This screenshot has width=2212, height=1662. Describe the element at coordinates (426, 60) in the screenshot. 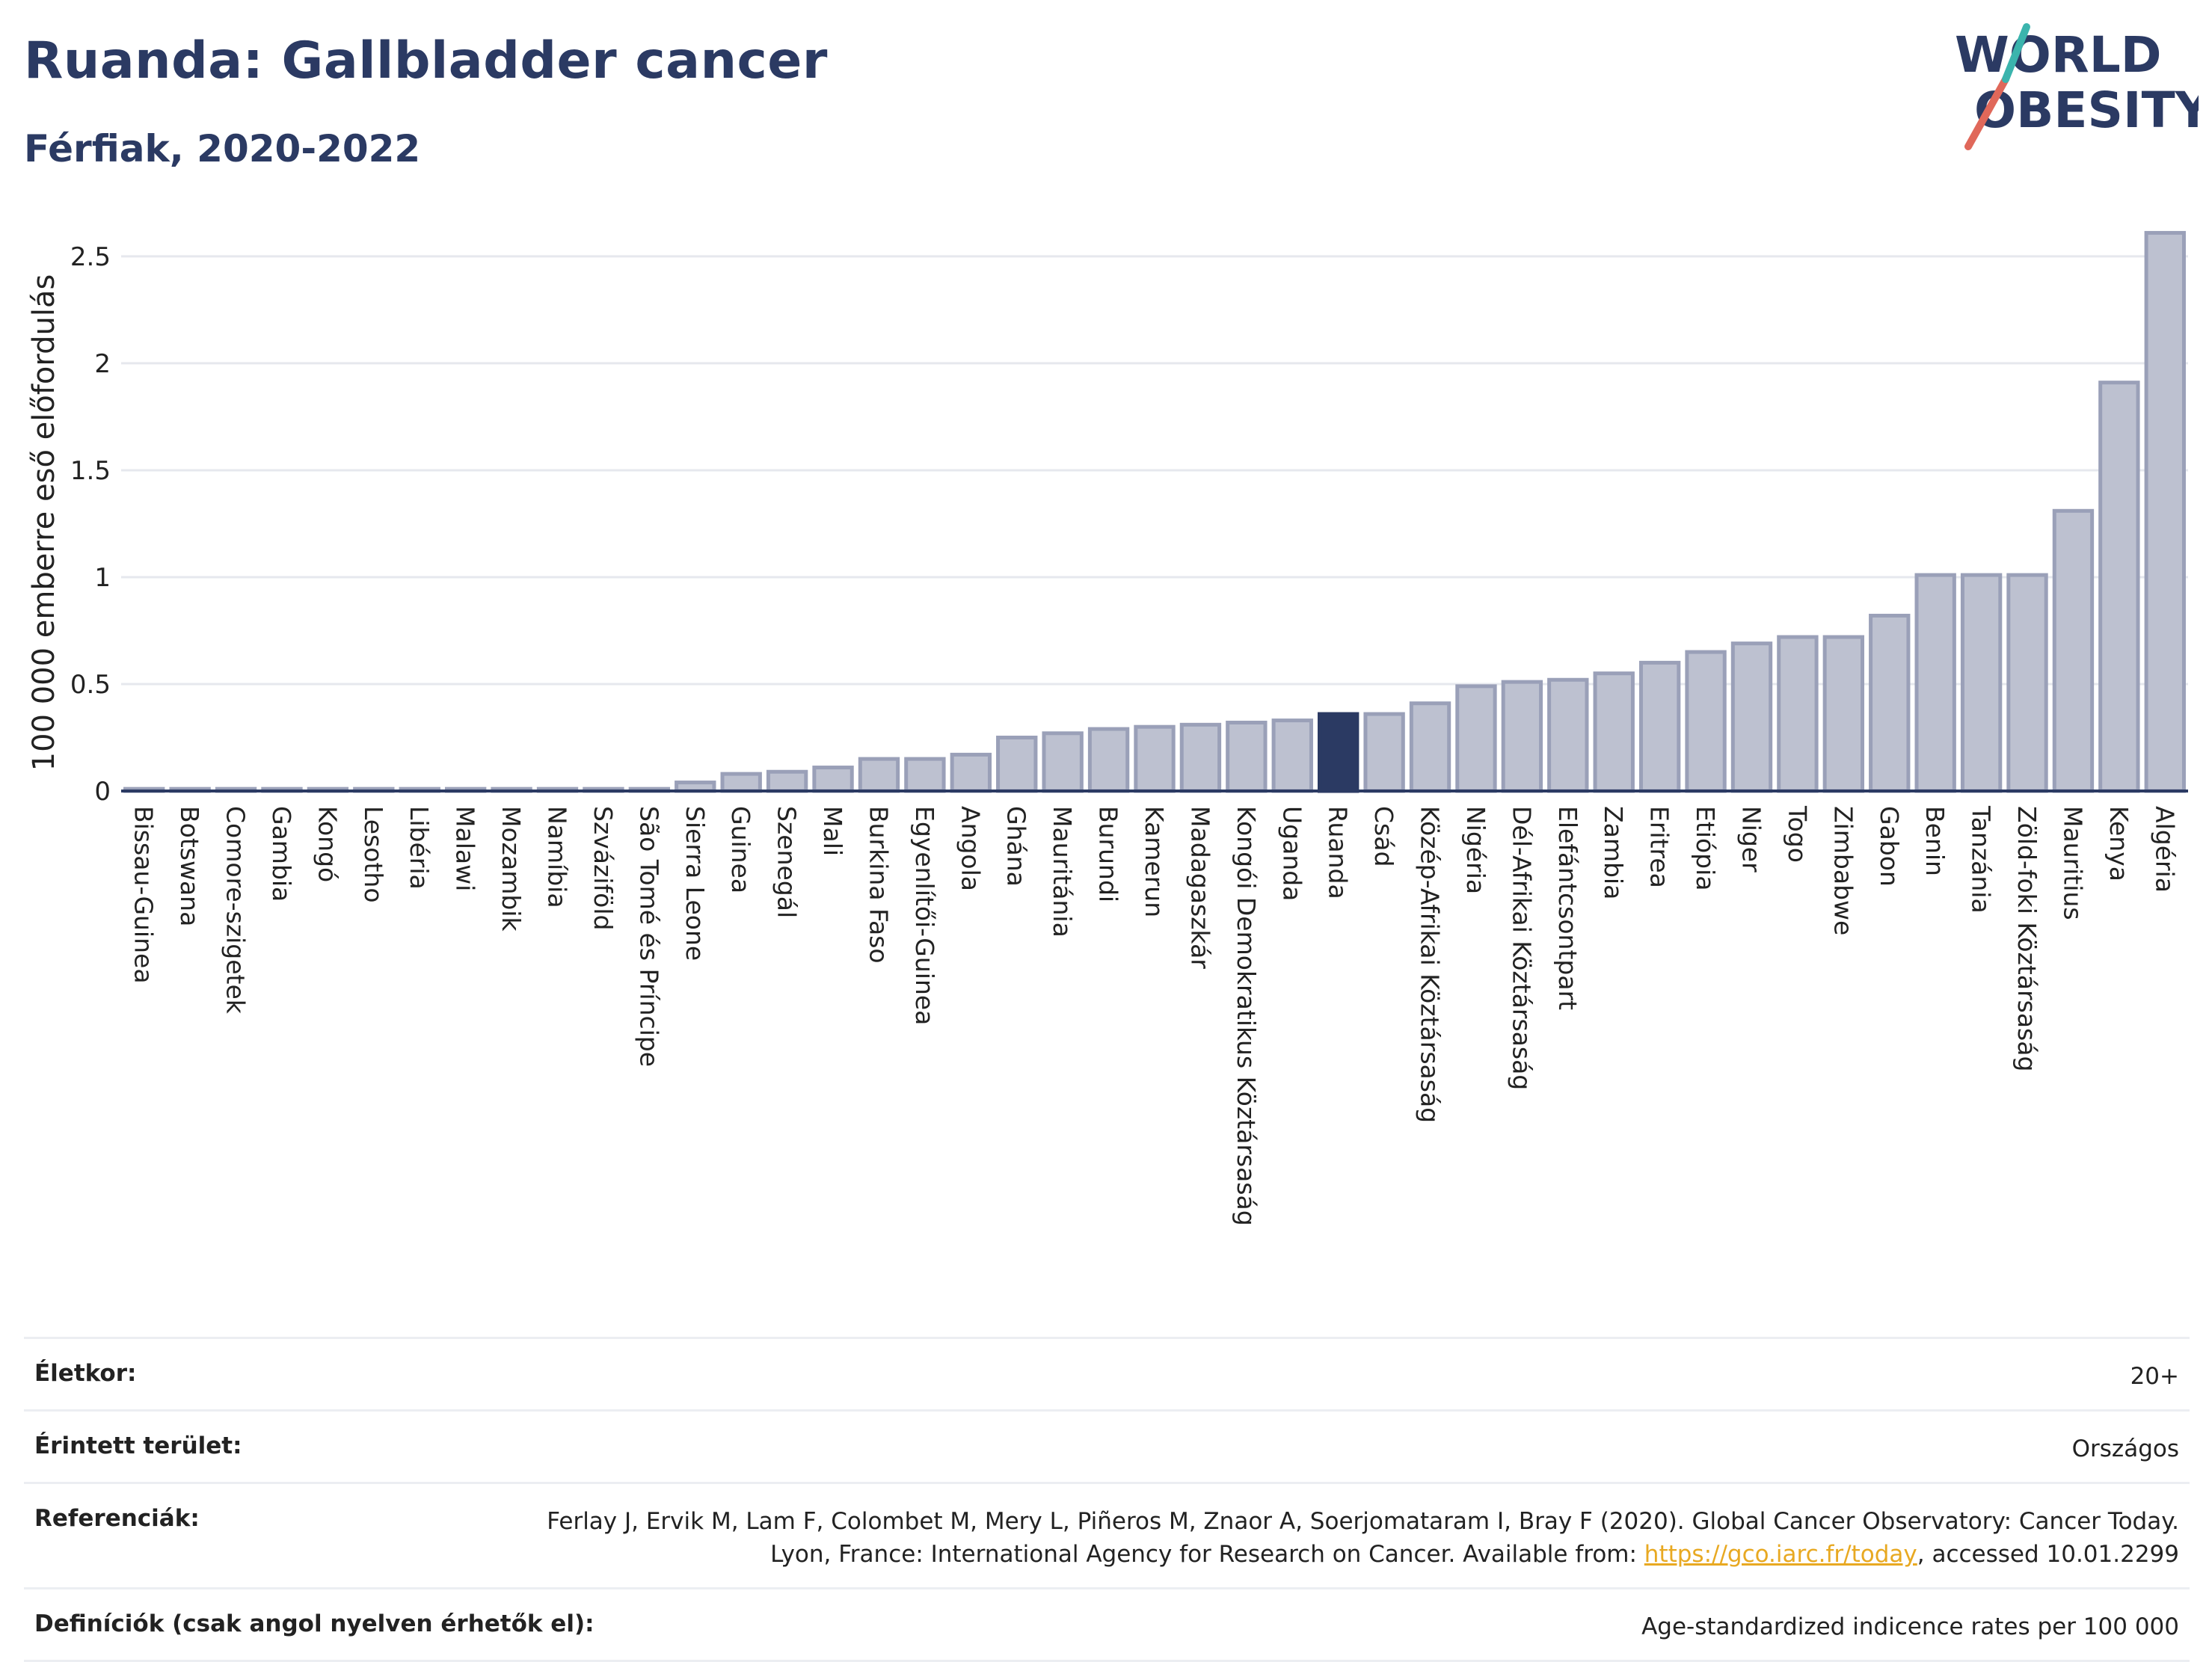

I see `chart-title: Ruanda: Gallbladder cancer` at that location.